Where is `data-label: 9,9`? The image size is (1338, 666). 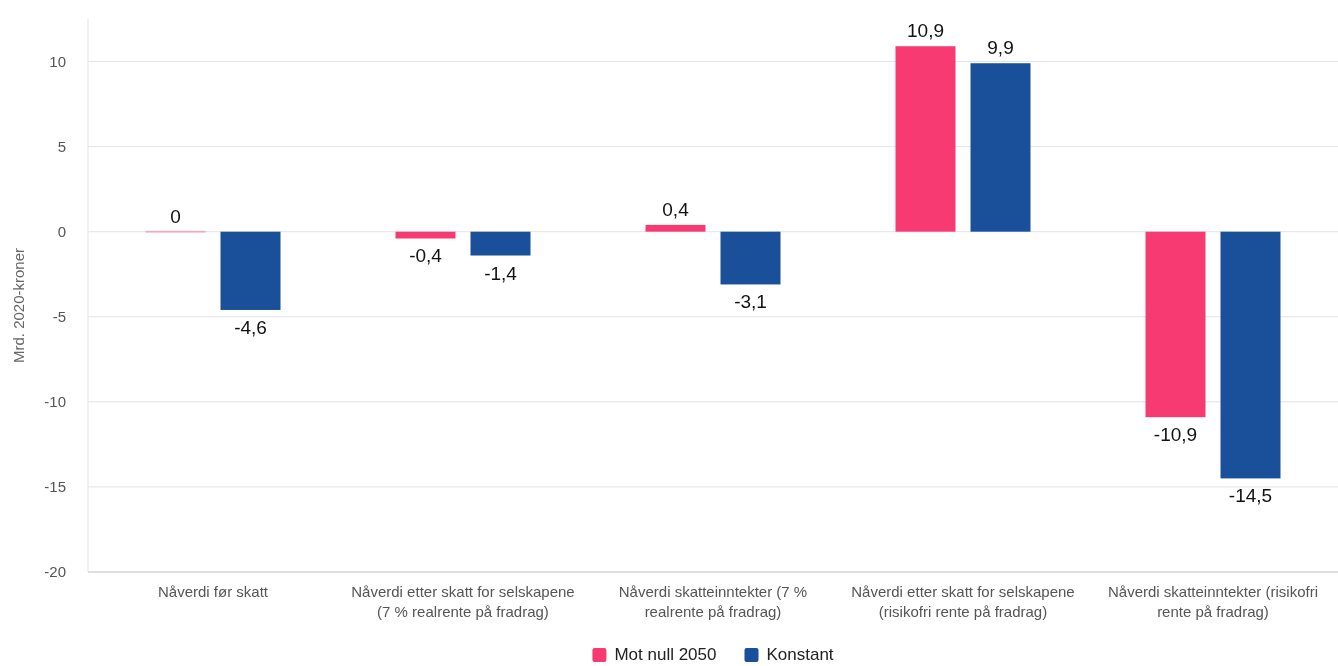
data-label: 9,9 is located at coordinates (1000, 48).